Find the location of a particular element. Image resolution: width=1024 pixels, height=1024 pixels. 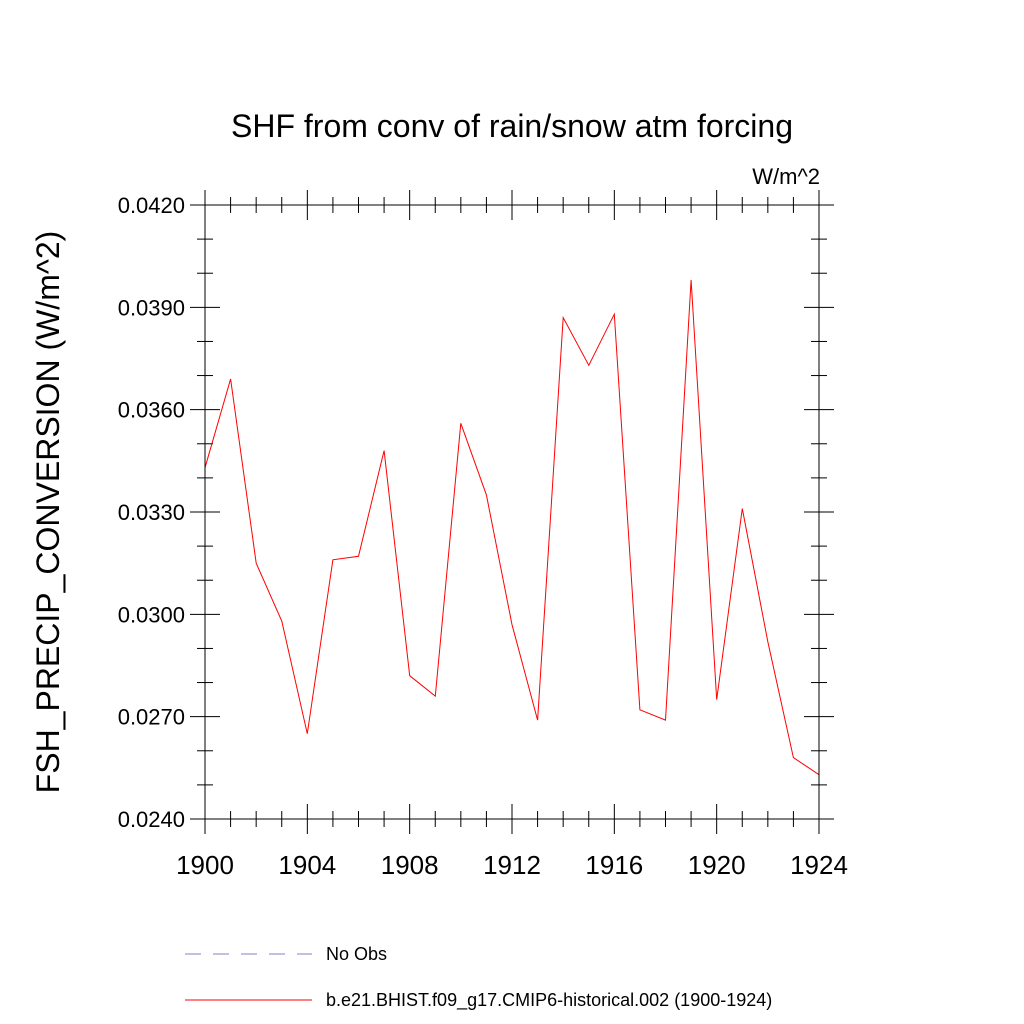

x-tick-label: 1916 is located at coordinates (614, 865).